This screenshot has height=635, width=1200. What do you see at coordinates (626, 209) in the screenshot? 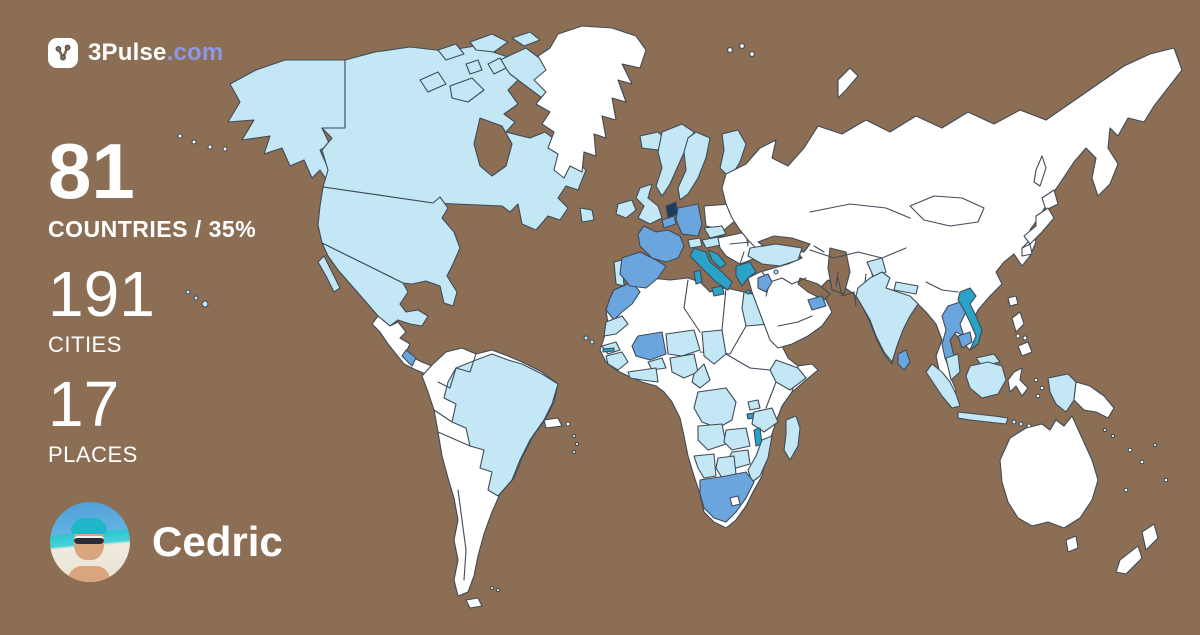
I see `country-ireland` at bounding box center [626, 209].